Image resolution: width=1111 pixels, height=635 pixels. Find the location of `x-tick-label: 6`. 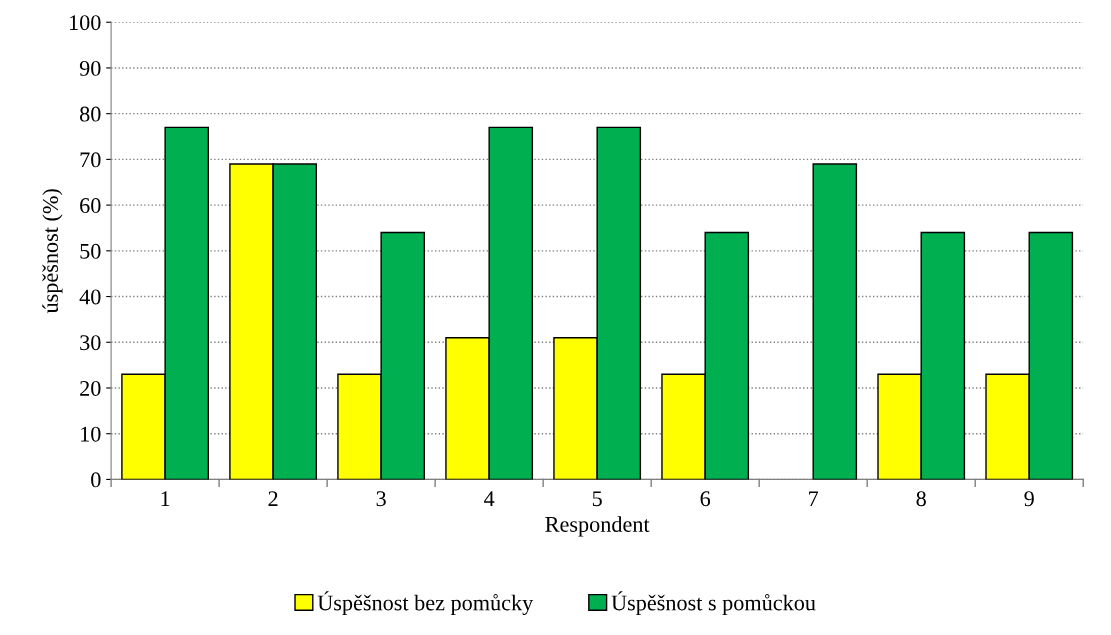

x-tick-label: 6 is located at coordinates (705, 499).